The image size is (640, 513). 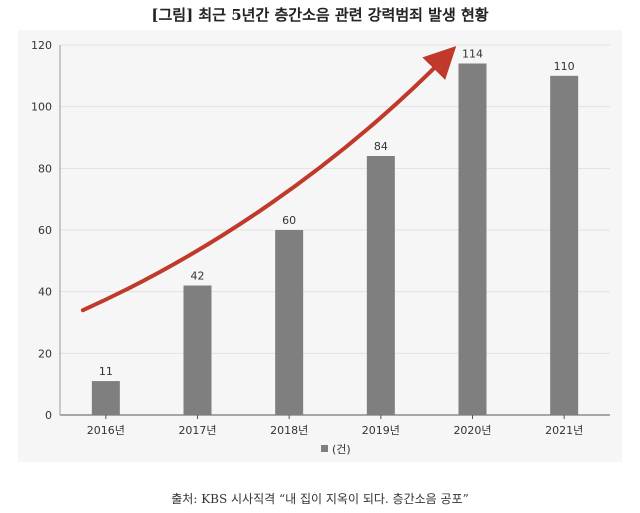 I want to click on y-axis: 0 20 40 60 80 100 120, so click(x=41, y=230).